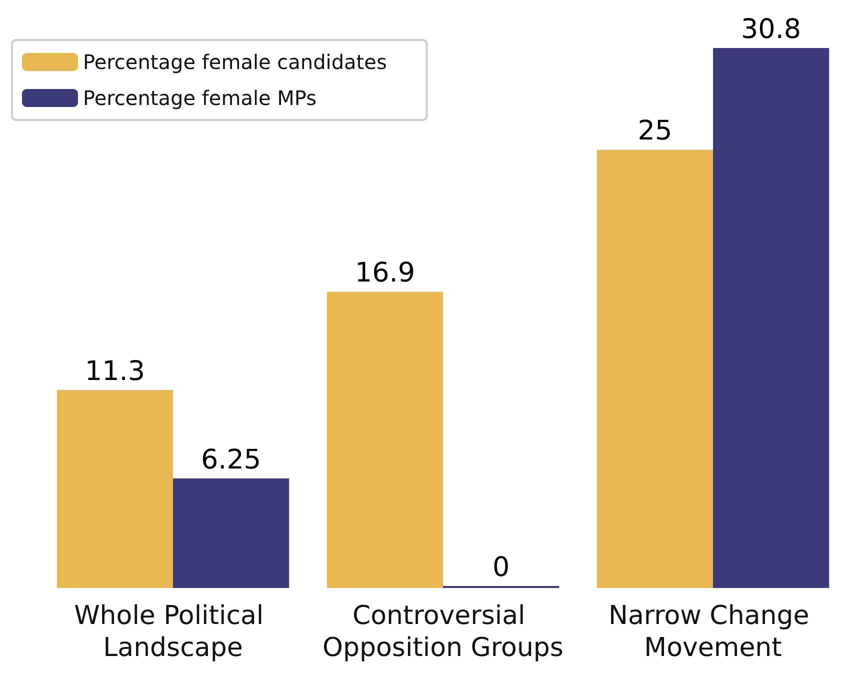 This screenshot has height=681, width=863. What do you see at coordinates (231, 460) in the screenshot?
I see `data-label: 6.25` at bounding box center [231, 460].